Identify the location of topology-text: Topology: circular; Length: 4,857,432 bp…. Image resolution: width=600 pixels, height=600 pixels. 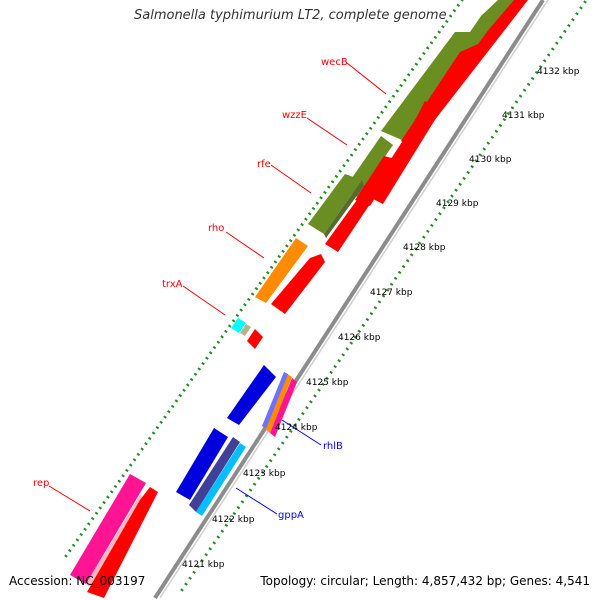
(425, 581).